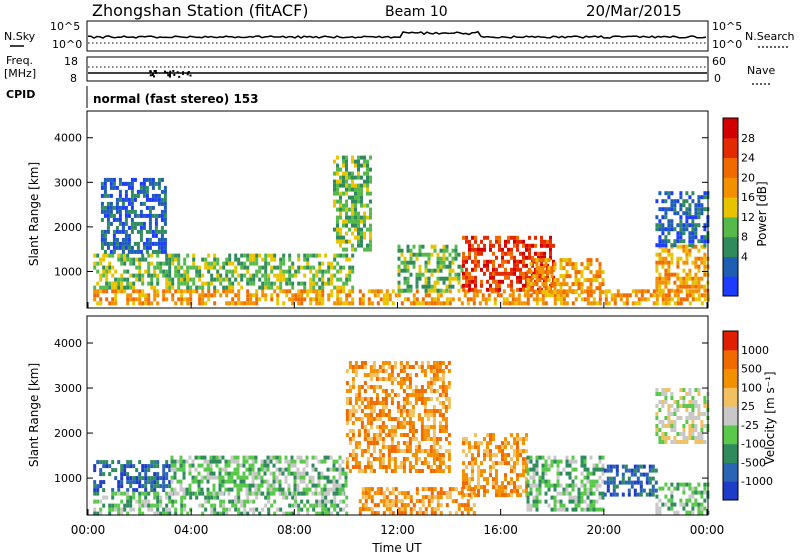  What do you see at coordinates (755, 350) in the screenshot?
I see `colorbar-tick-label: 1000` at bounding box center [755, 350].